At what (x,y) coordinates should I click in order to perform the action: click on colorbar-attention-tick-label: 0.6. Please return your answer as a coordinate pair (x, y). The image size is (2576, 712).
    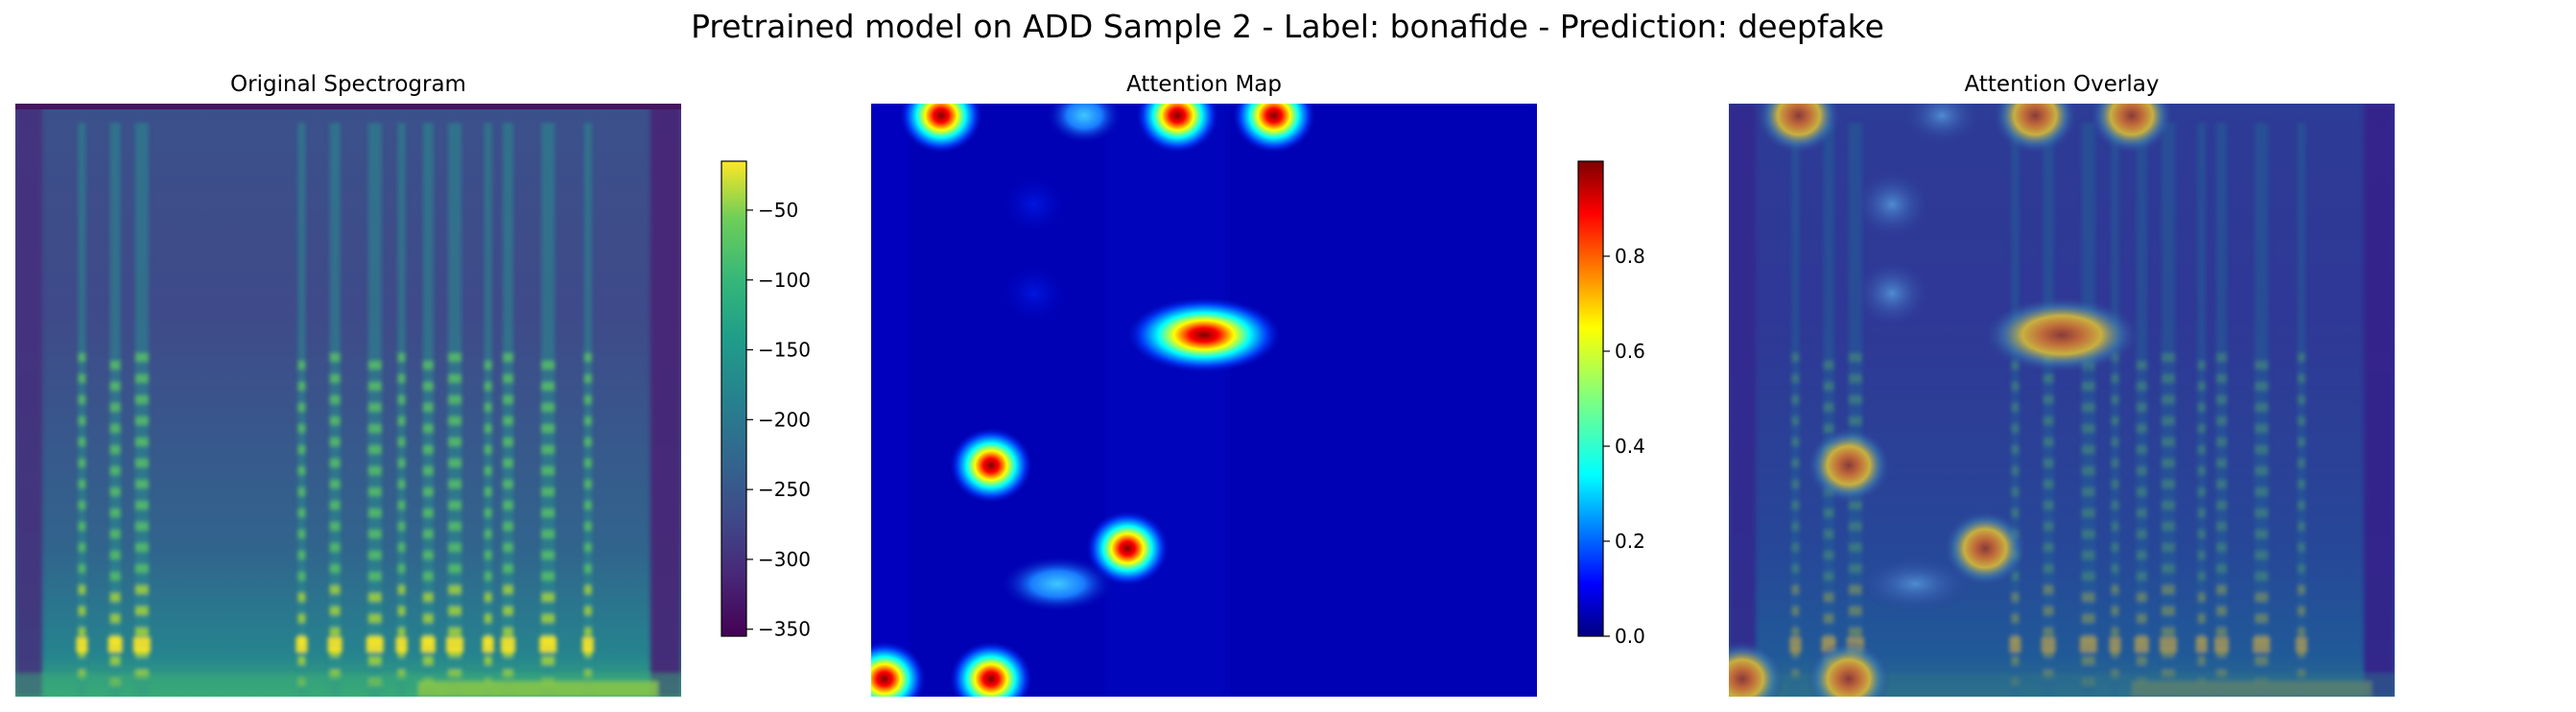
    Looking at the image, I should click on (1630, 351).